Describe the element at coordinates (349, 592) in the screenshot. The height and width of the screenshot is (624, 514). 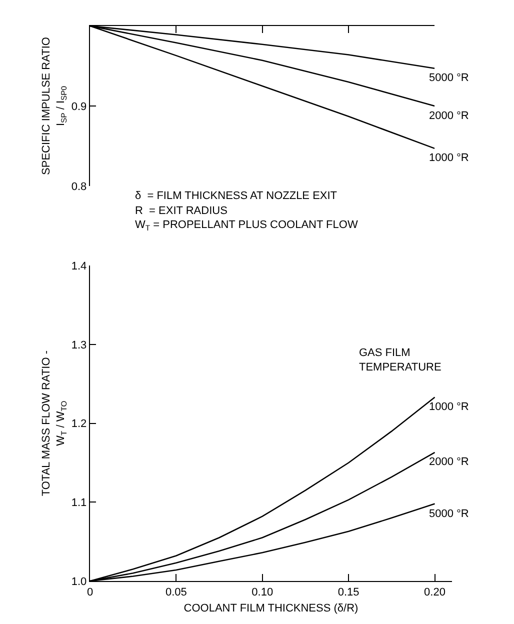
I see `x-tick-label: 0.15` at that location.